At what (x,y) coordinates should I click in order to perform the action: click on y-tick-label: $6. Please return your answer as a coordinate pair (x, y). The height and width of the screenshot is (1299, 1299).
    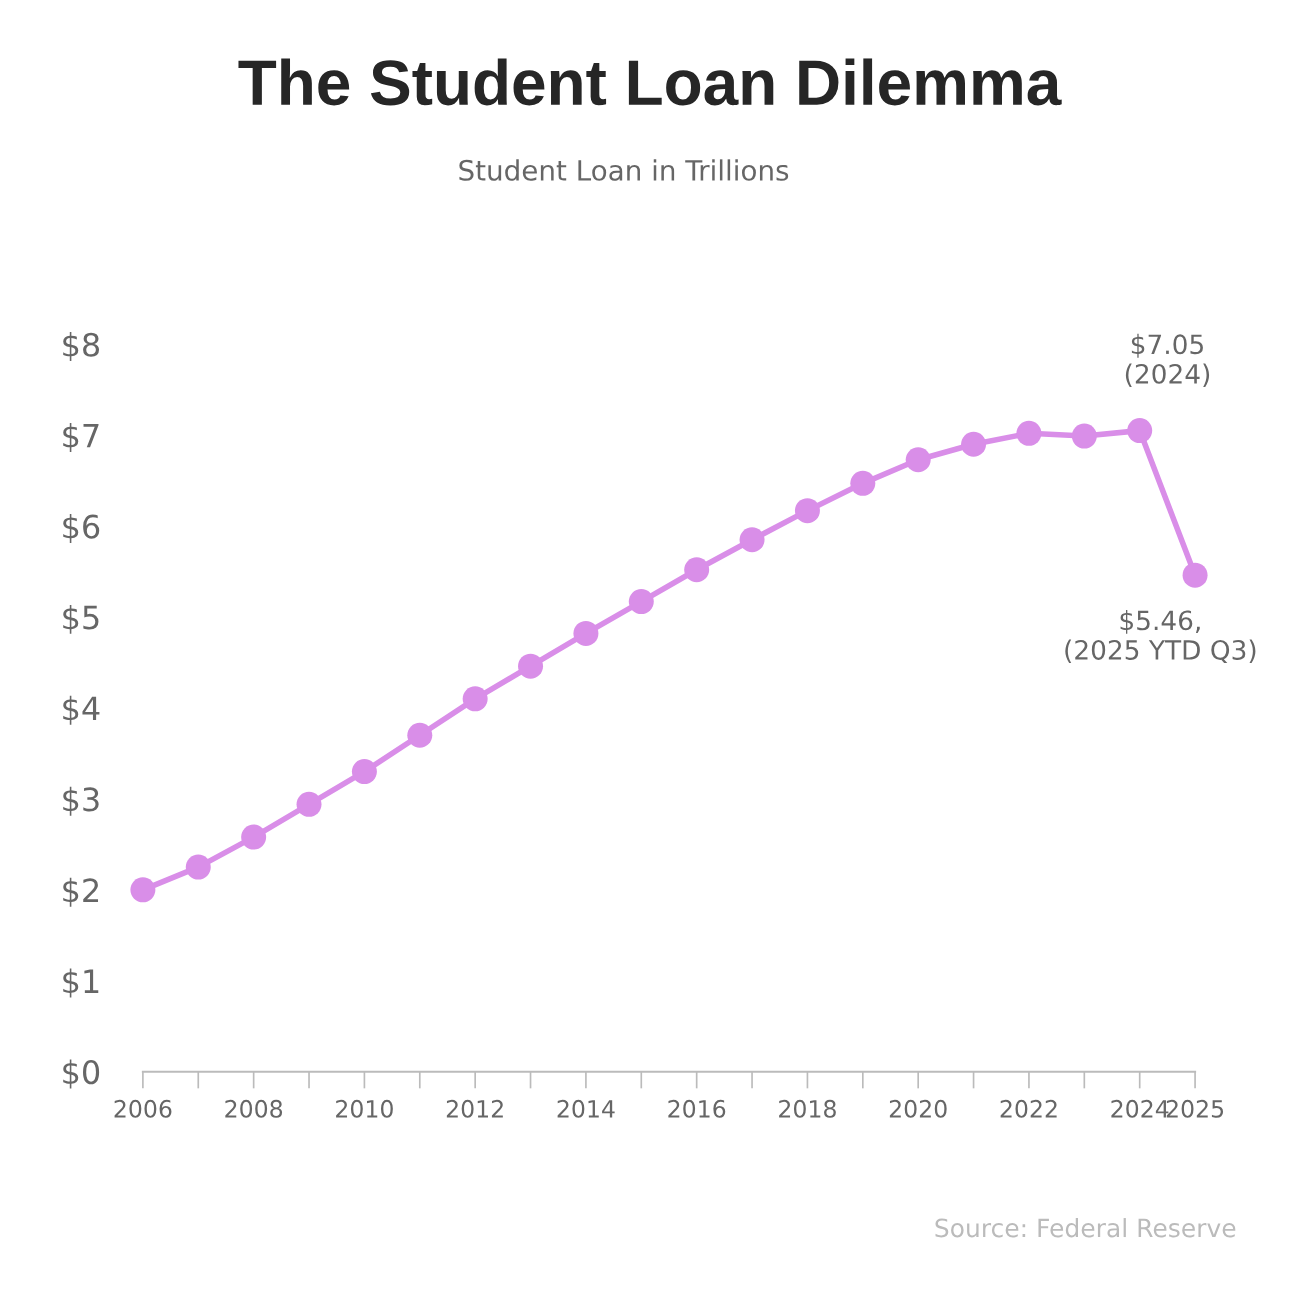
    Looking at the image, I should click on (81, 528).